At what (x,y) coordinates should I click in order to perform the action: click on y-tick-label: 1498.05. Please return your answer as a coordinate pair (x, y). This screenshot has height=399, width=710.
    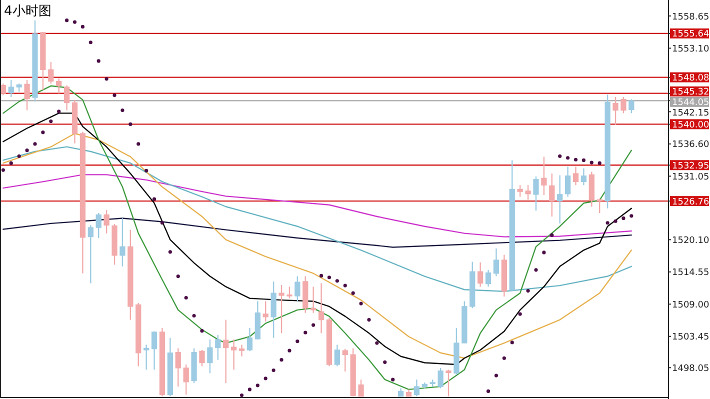
    Looking at the image, I should click on (691, 369).